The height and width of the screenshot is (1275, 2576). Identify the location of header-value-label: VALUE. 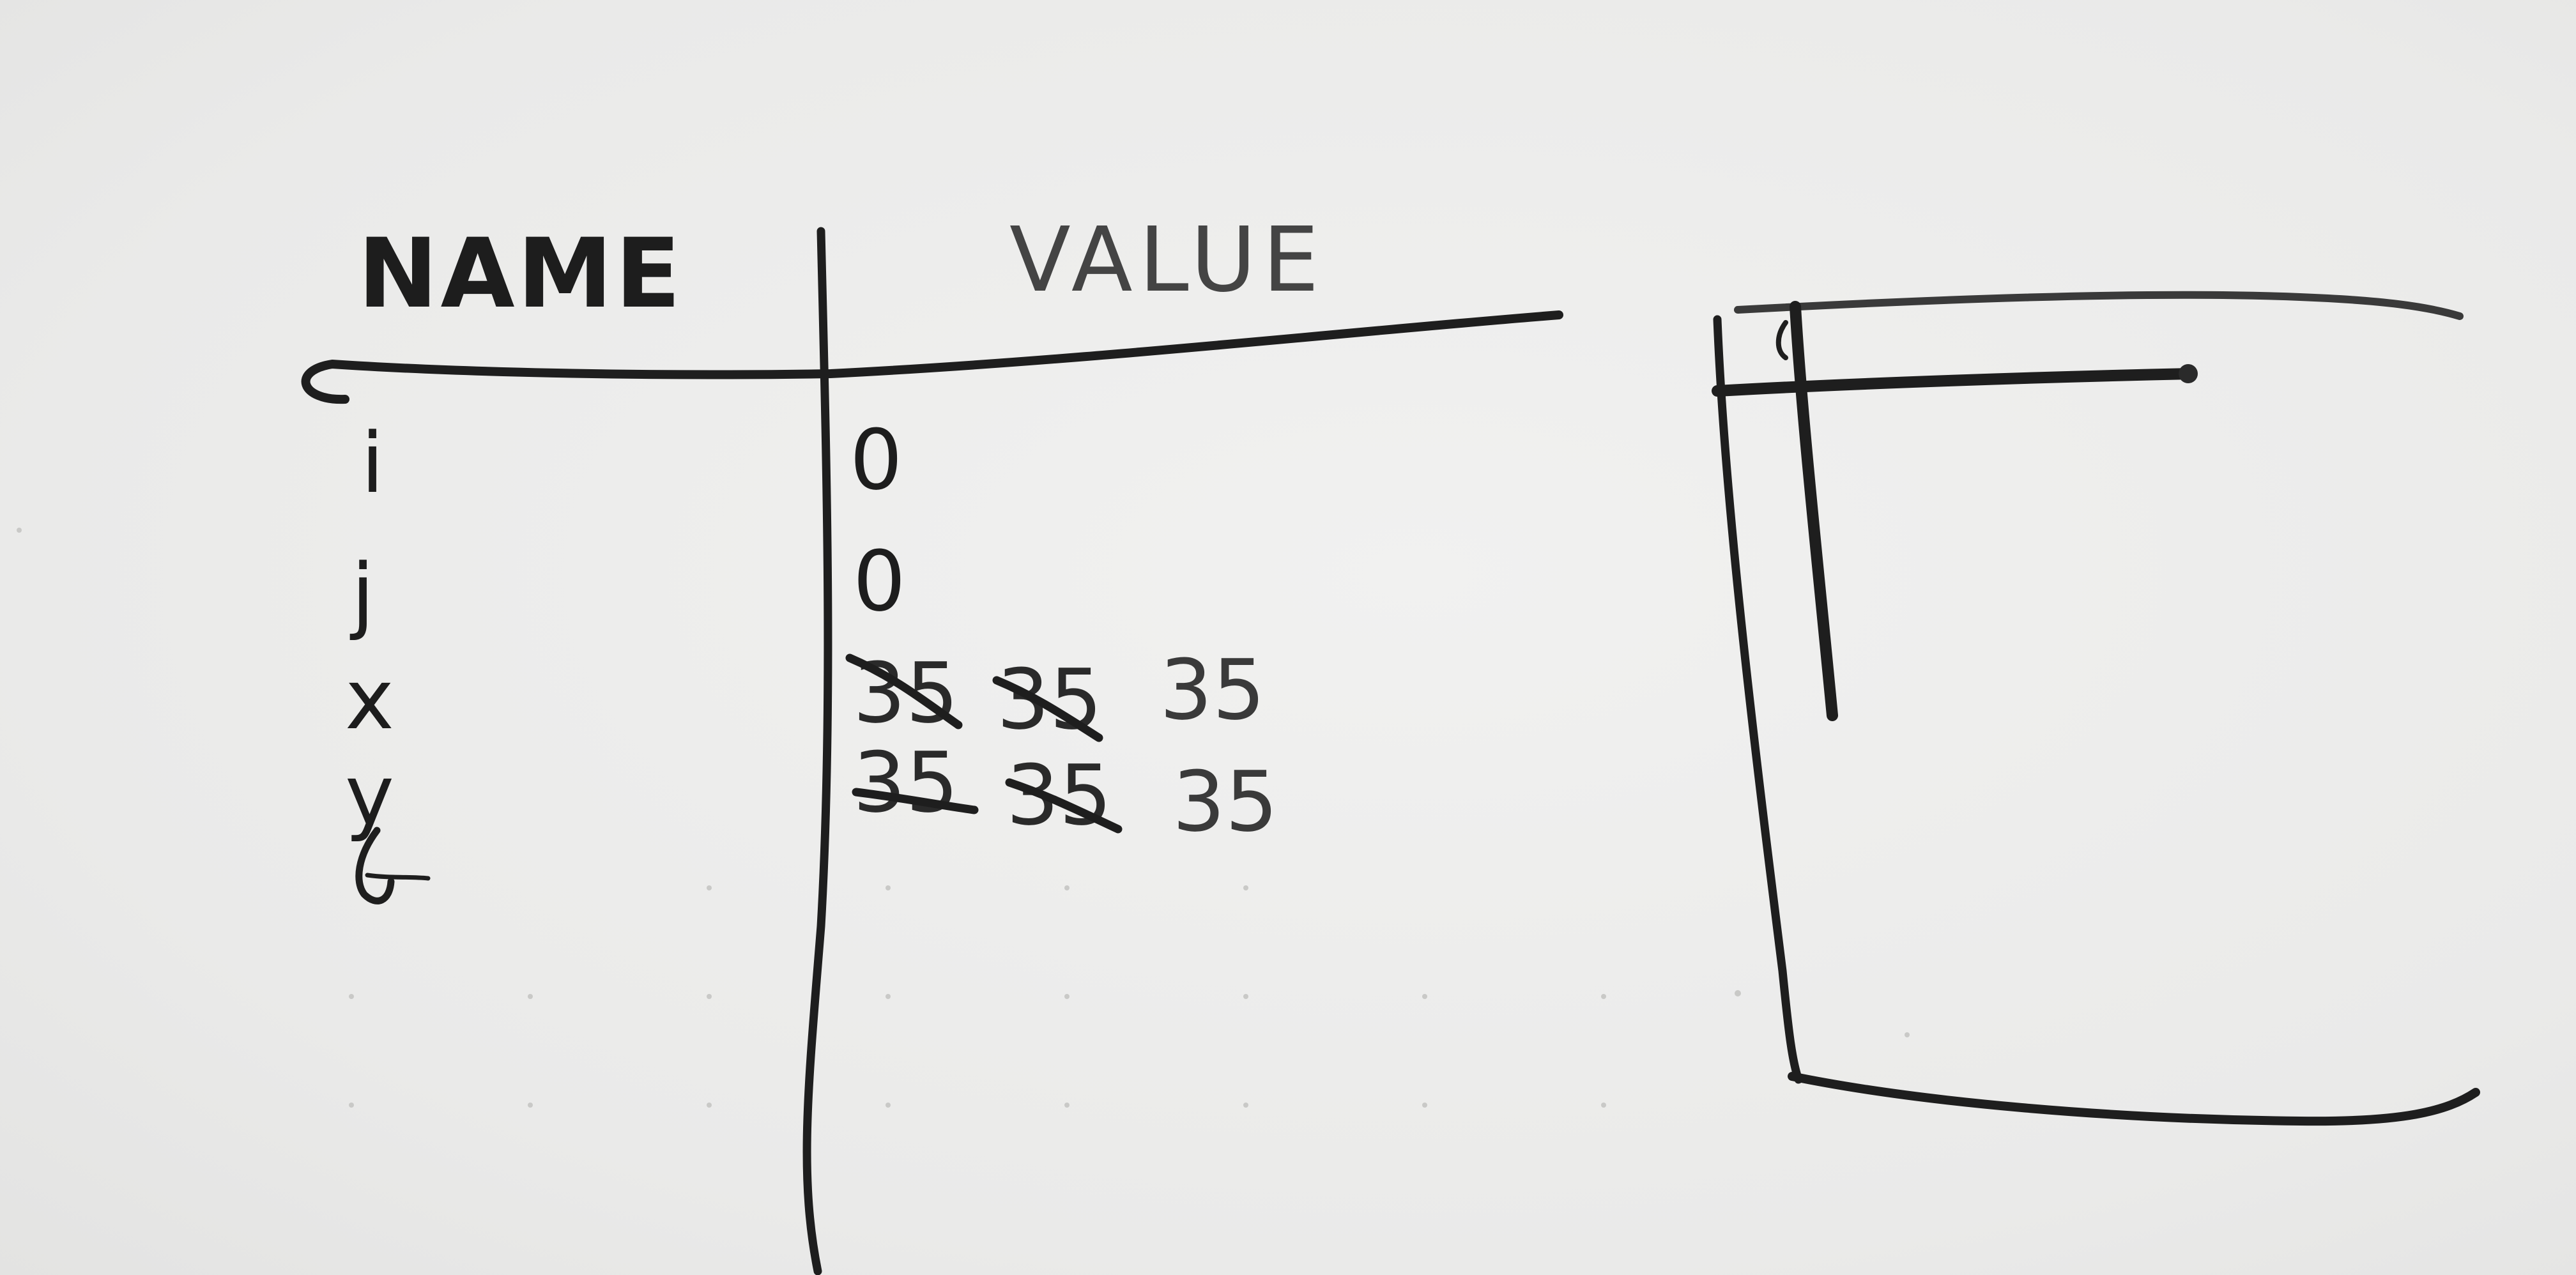
(1167, 260).